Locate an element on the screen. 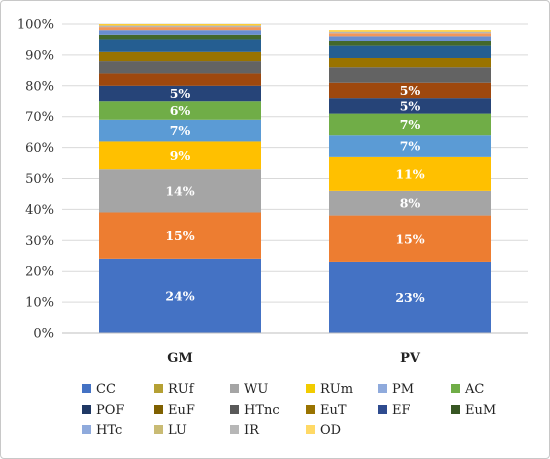  legend-label: RUm is located at coordinates (336, 389).